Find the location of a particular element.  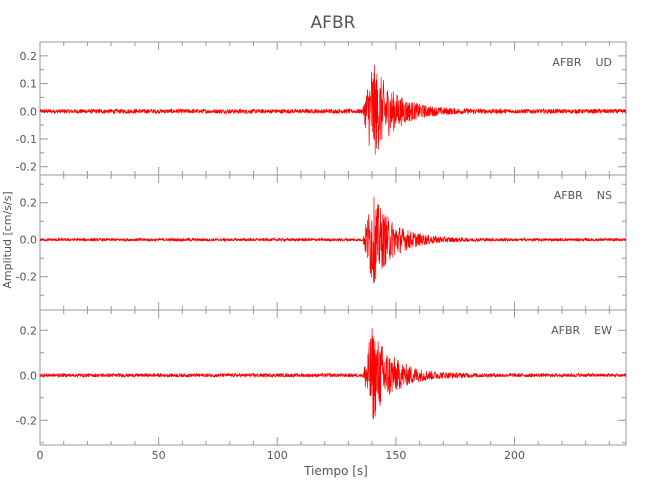

component-label: EW is located at coordinates (603, 330).